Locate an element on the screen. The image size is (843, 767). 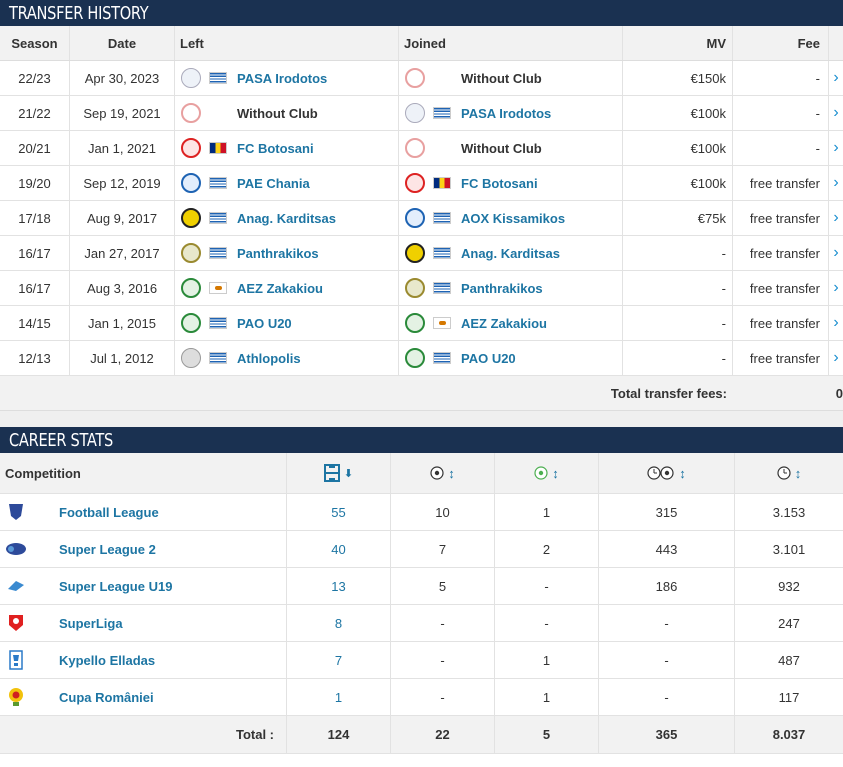
apps-cell: 40 is located at coordinates (339, 549).